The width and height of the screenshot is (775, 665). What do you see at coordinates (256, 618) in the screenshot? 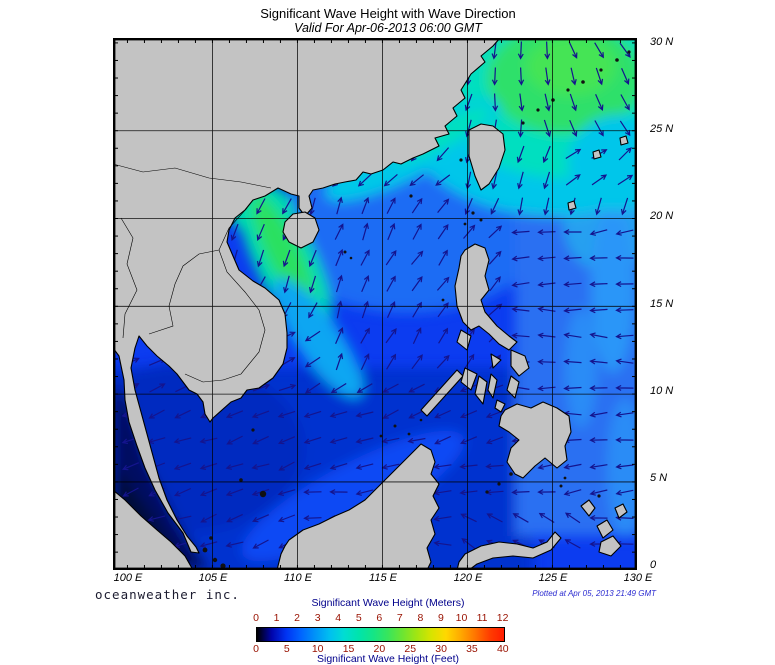
I see `meters-tick: 0` at bounding box center [256, 618].